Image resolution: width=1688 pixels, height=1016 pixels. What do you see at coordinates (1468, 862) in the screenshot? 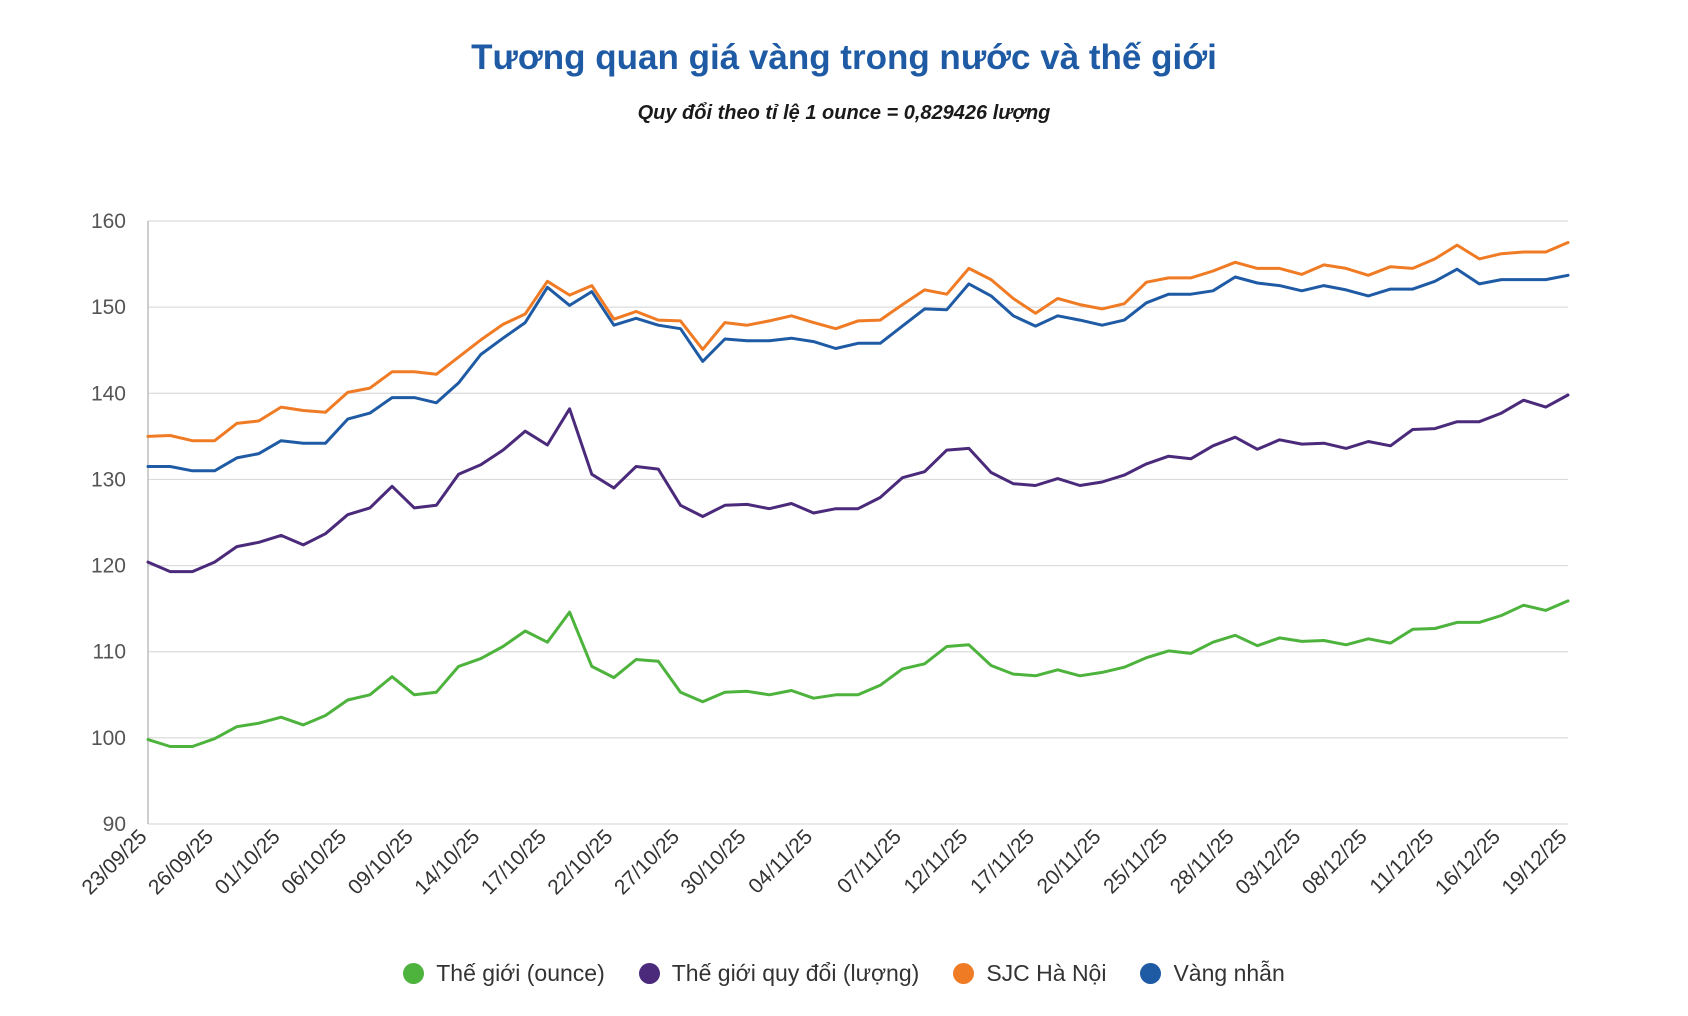
I see `x-tick-label: 16/12/25` at bounding box center [1468, 862].